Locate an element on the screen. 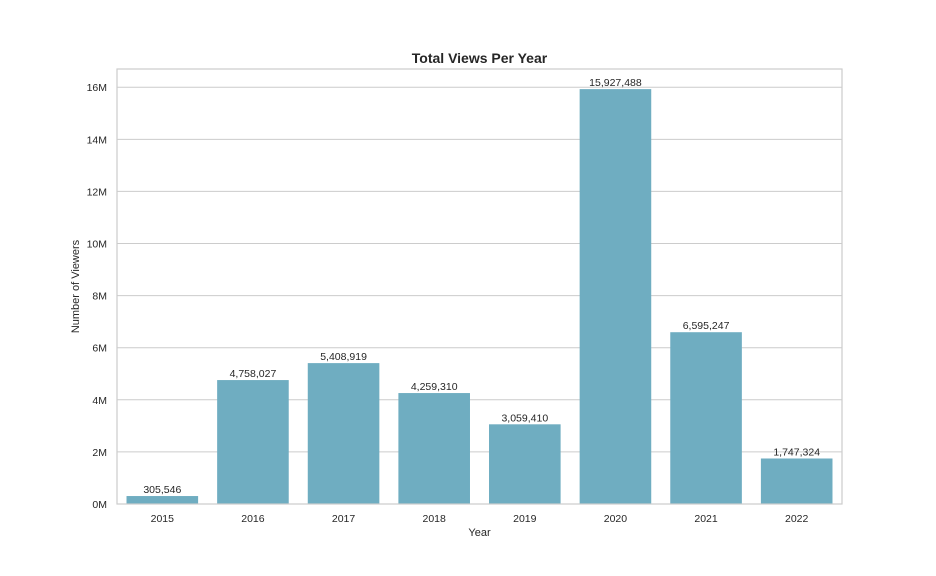 The height and width of the screenshot is (576, 936). y-tick-label: 4M is located at coordinates (99, 401).